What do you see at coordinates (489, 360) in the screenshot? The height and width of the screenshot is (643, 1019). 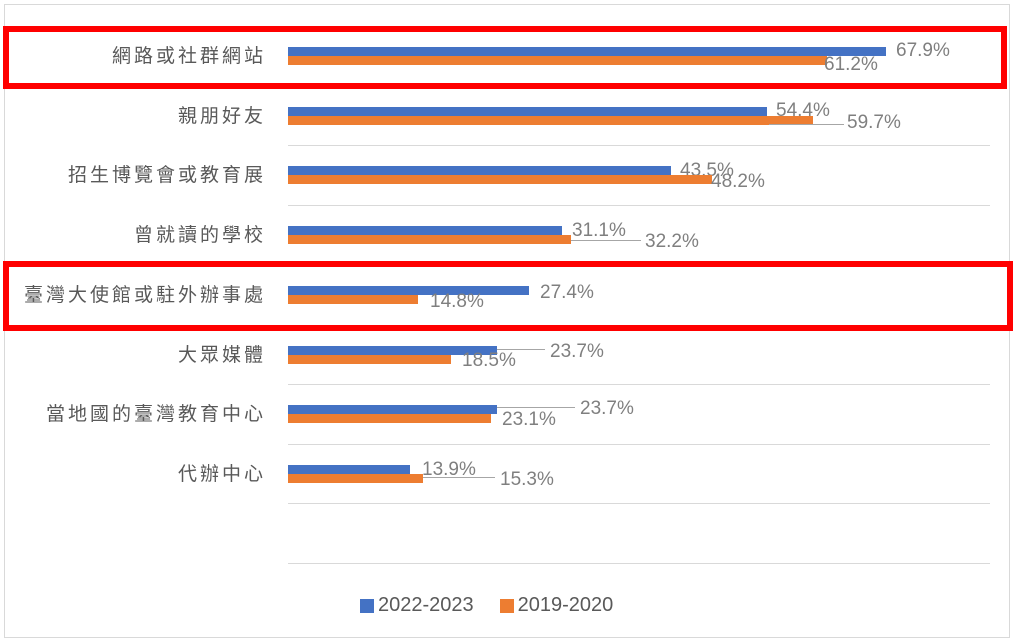 I see `value-label: 18.5%` at bounding box center [489, 360].